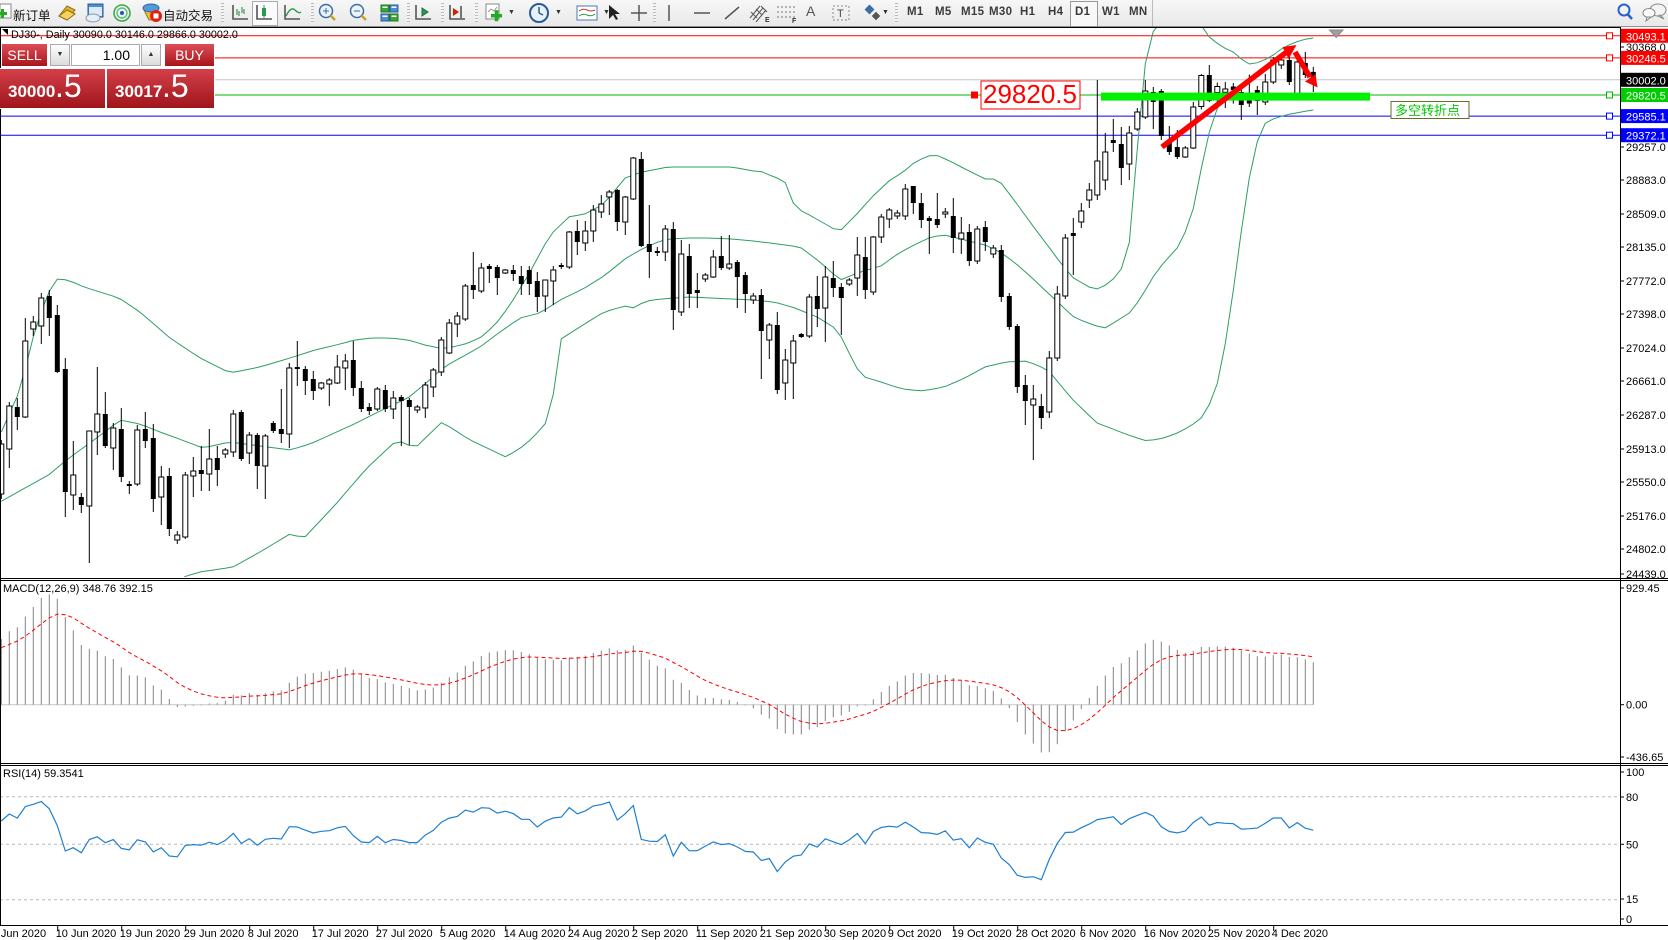  What do you see at coordinates (1646, 37) in the screenshot?
I see `svg-text: 30493.1` at bounding box center [1646, 37].